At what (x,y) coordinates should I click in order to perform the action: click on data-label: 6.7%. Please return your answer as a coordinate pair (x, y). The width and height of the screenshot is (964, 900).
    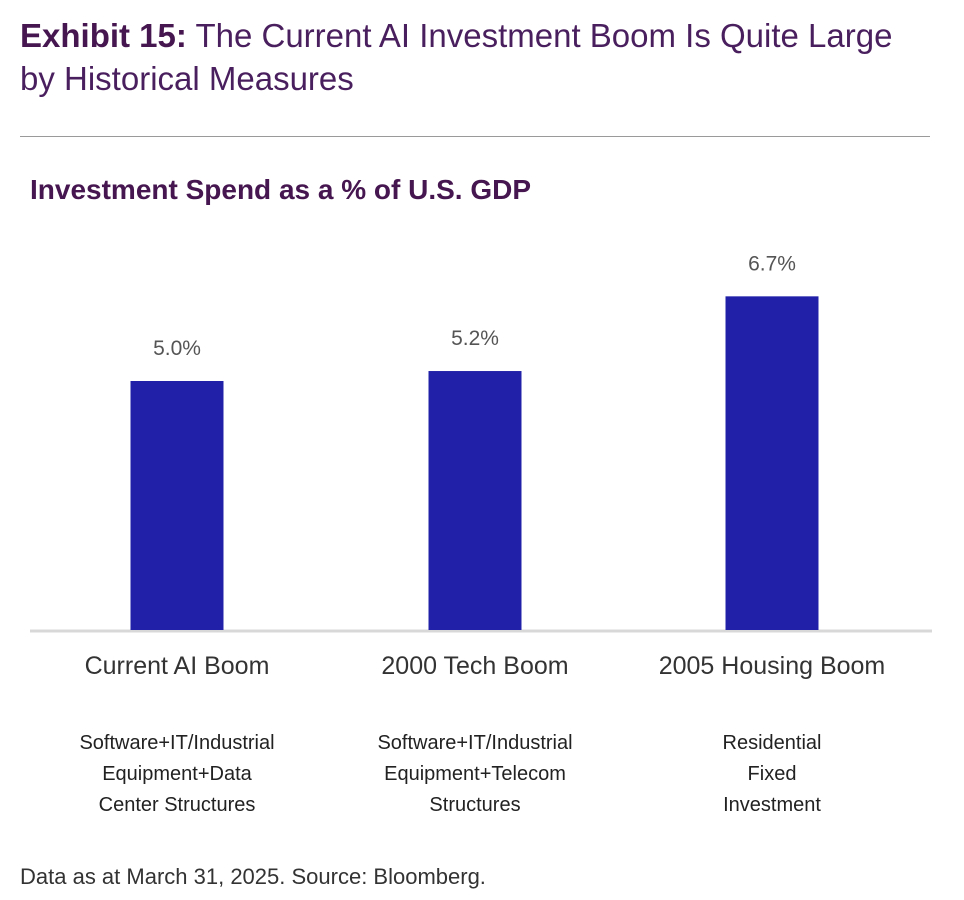
    Looking at the image, I should click on (772, 263).